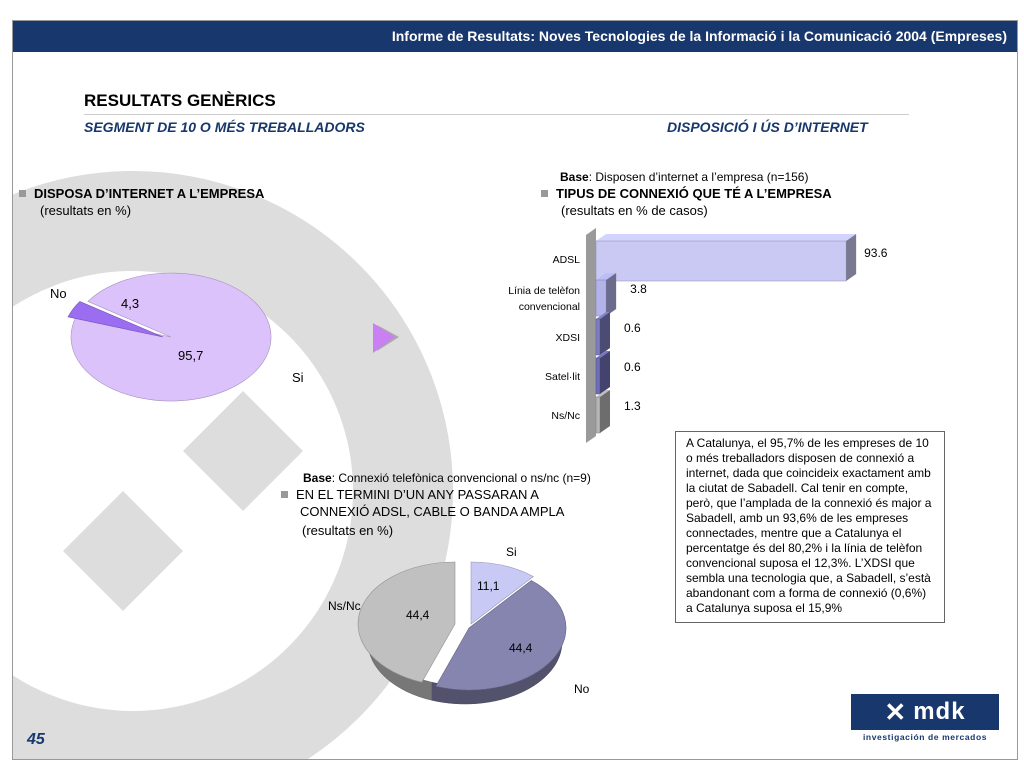 The width and height of the screenshot is (1024, 768). I want to click on chart3-units: (resultats en %), so click(348, 530).